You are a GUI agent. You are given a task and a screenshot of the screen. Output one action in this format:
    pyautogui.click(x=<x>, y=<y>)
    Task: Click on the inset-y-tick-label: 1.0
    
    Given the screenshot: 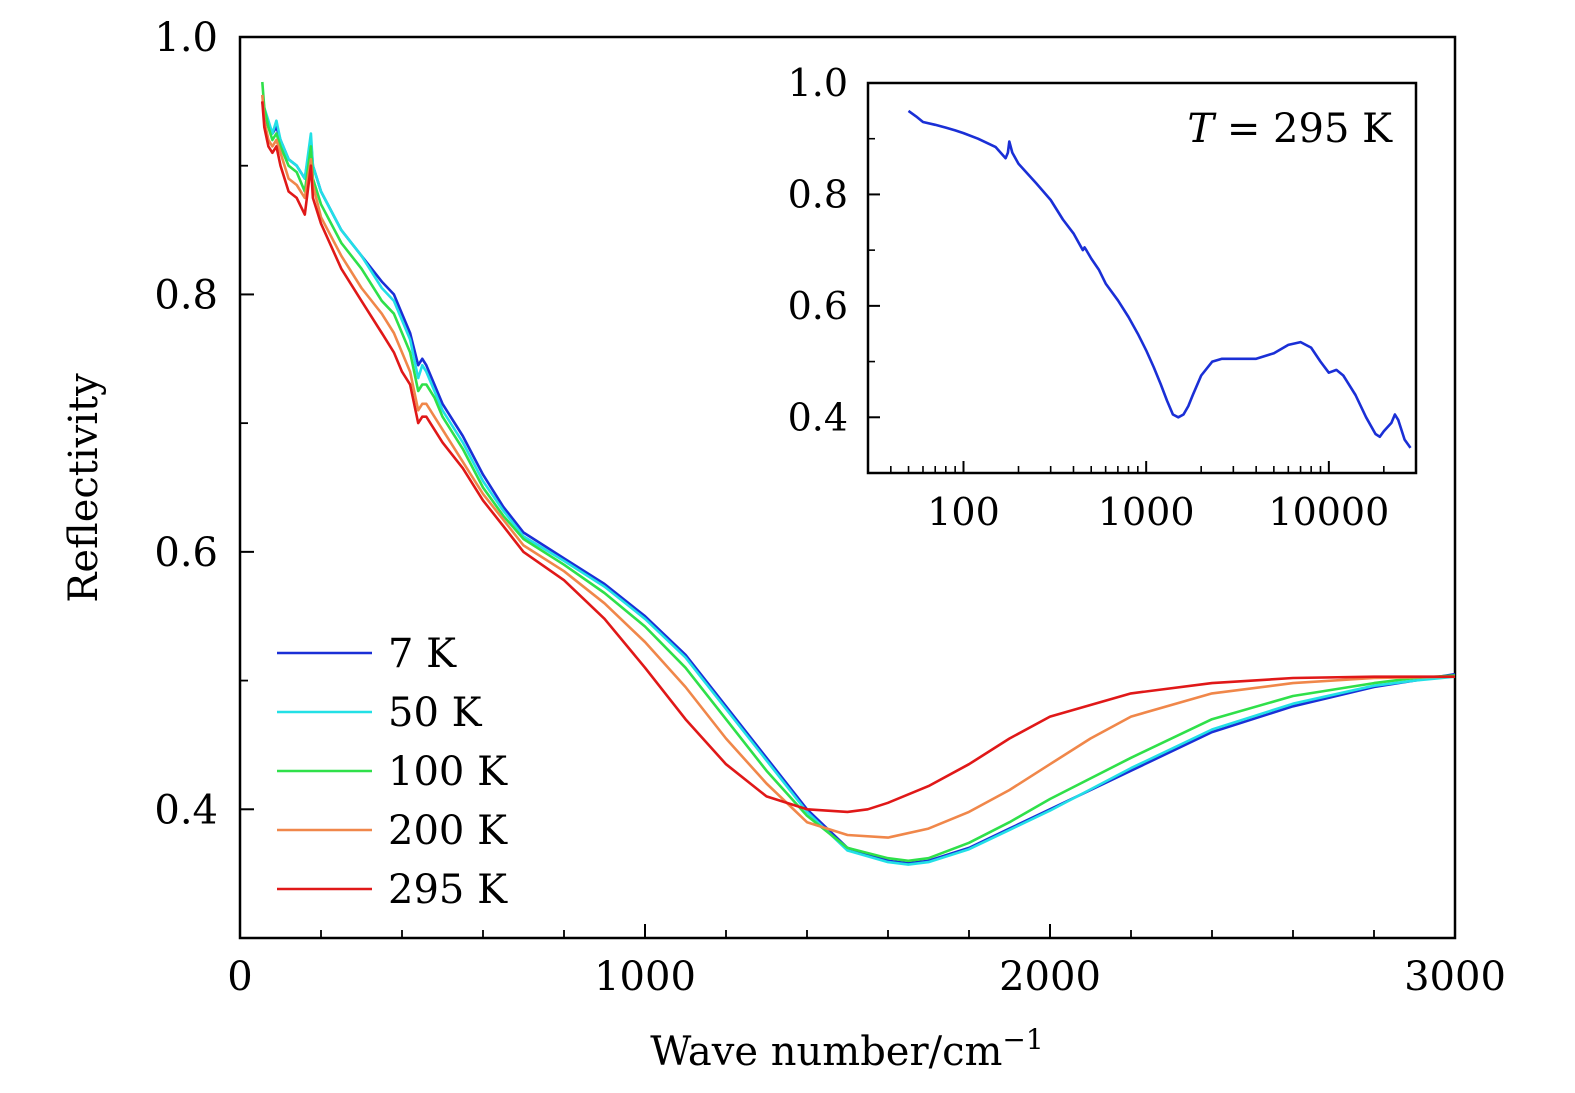 What is the action you would take?
    pyautogui.click(x=818, y=83)
    